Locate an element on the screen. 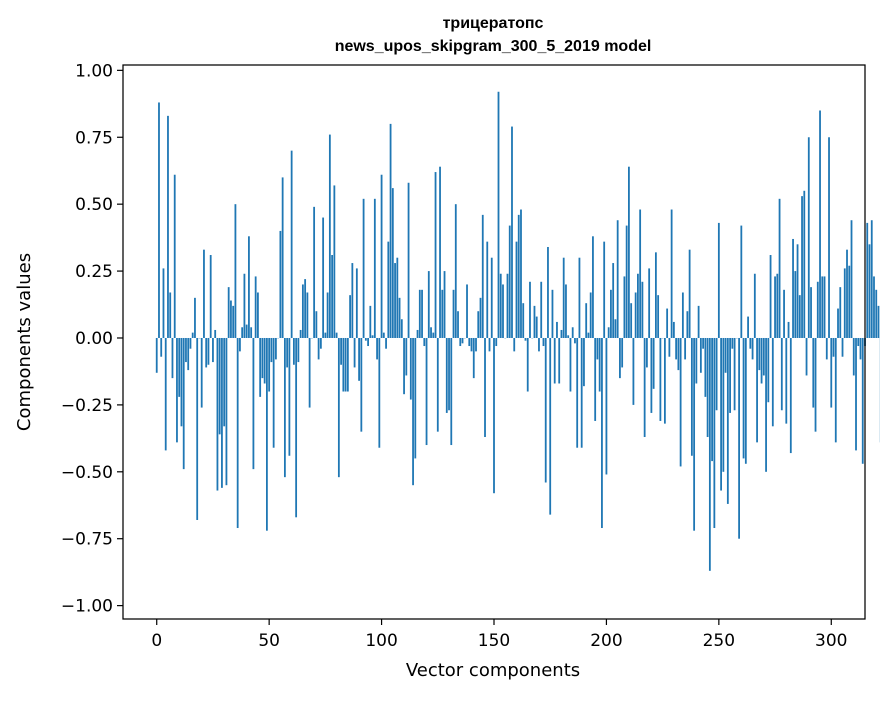 The width and height of the screenshot is (880, 701). x-tick-label: 300 is located at coordinates (831, 641).